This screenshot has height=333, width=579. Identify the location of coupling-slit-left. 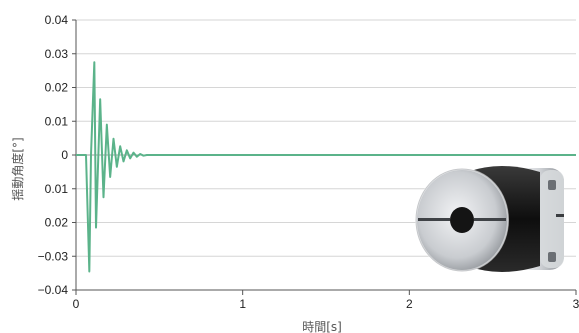
(434, 219).